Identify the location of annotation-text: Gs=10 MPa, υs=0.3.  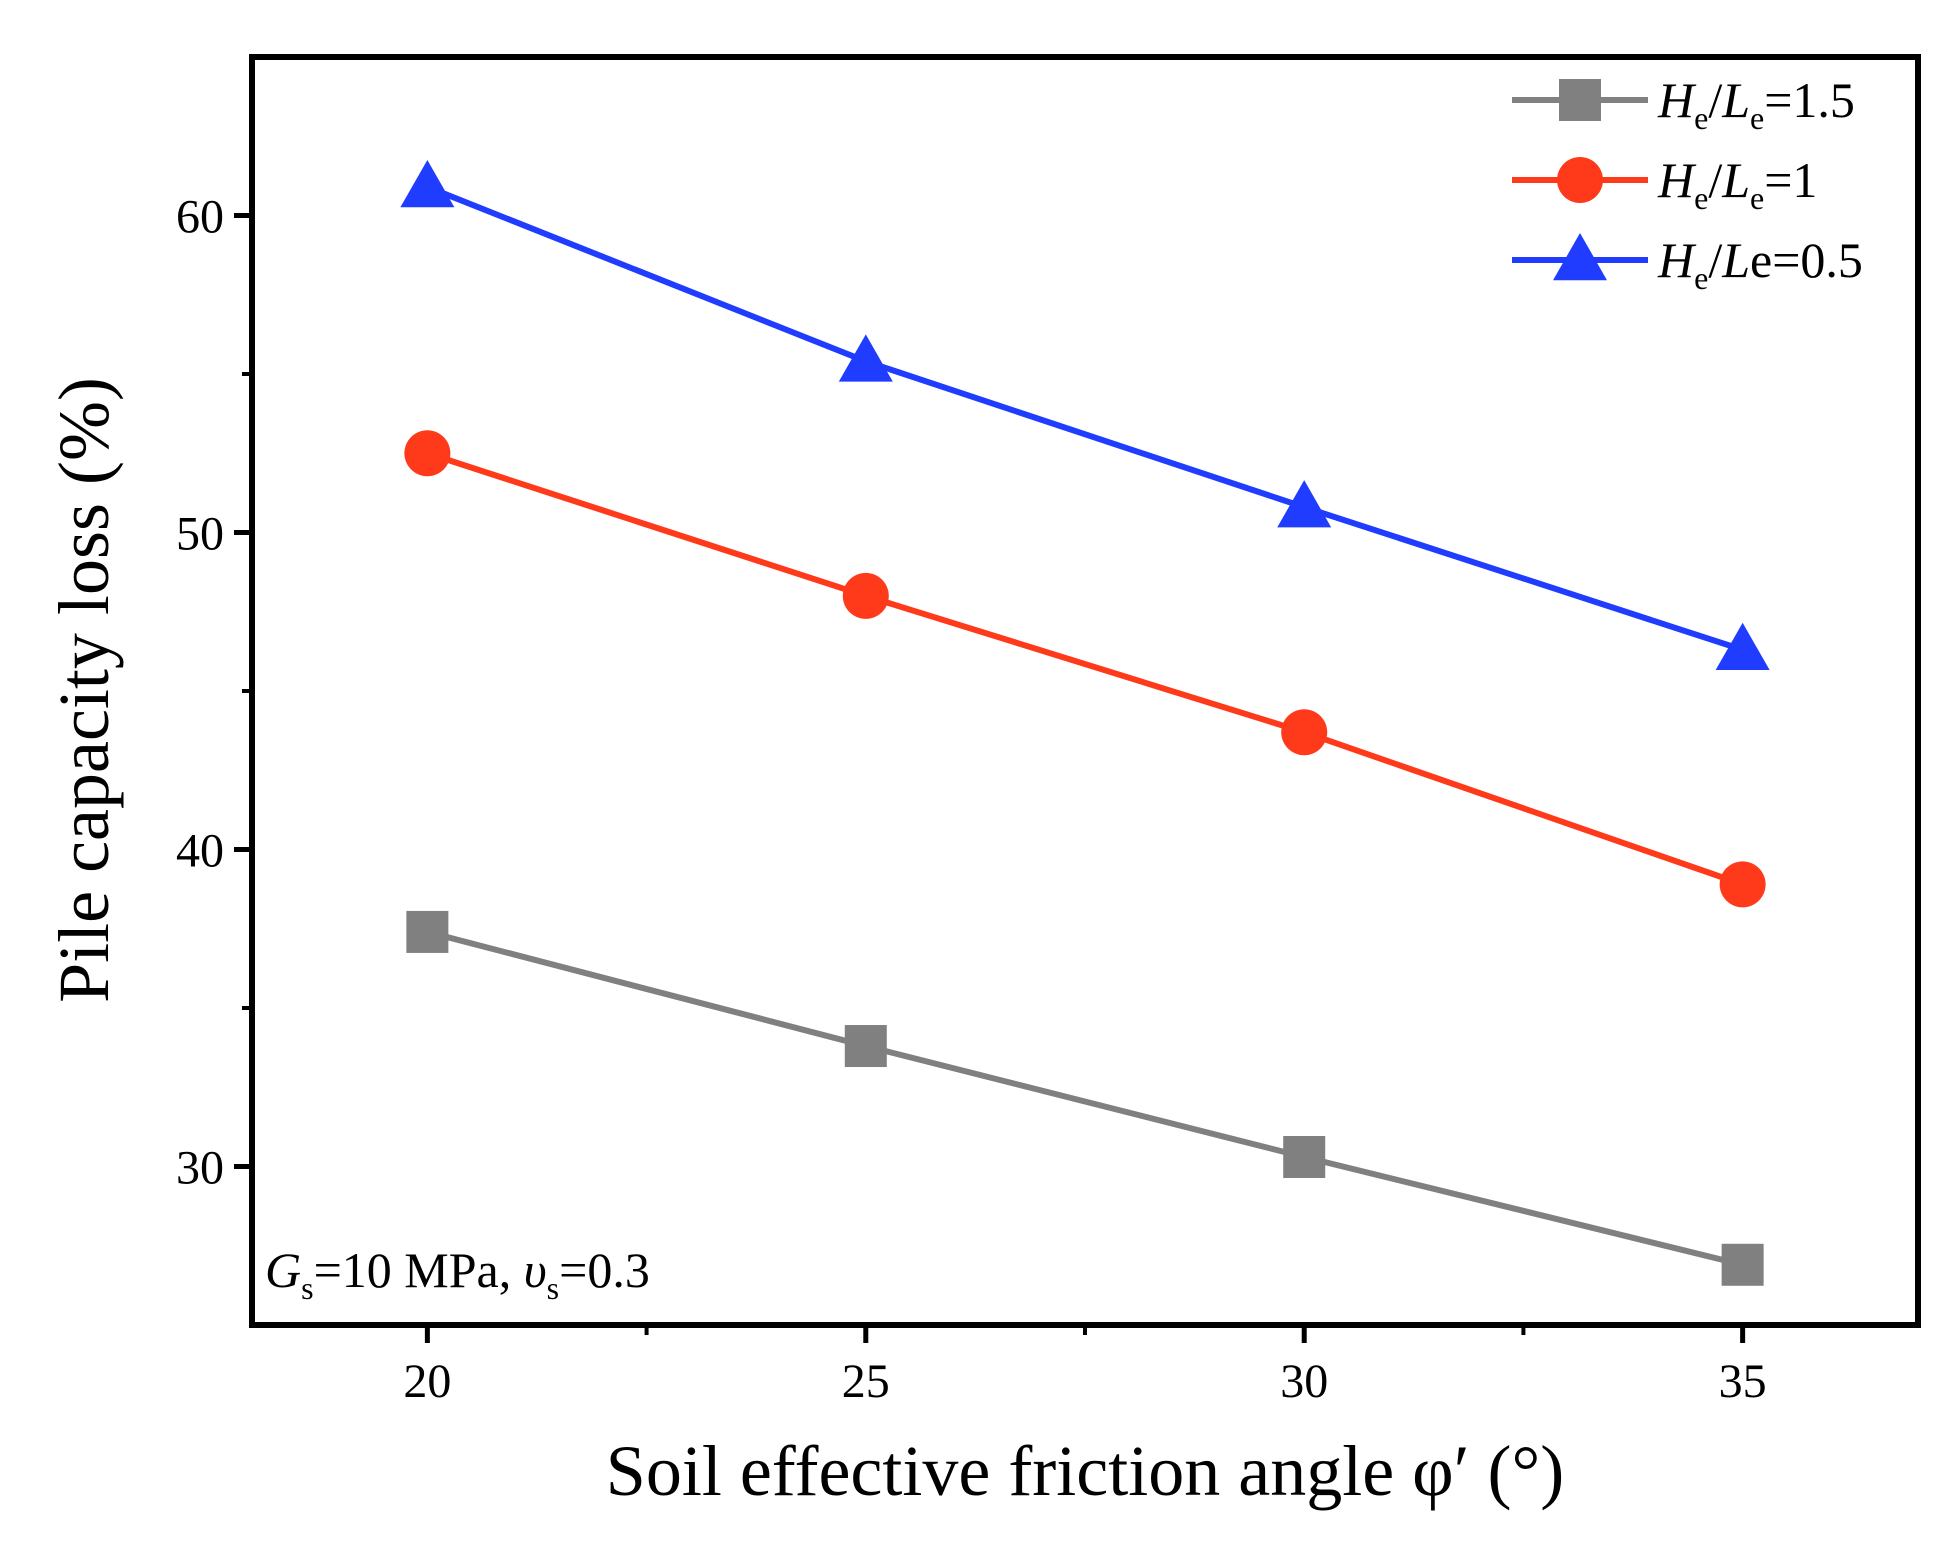
(457, 1274).